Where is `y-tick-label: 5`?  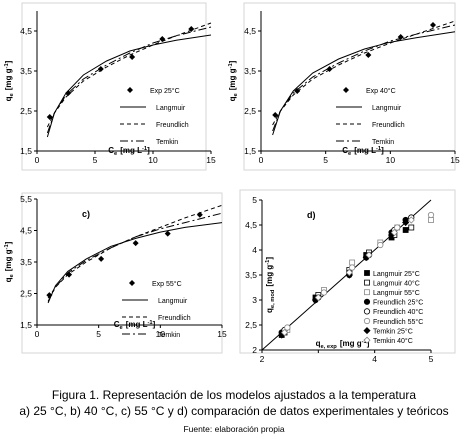
y-tick-label: 5 is located at coordinates (254, 200).